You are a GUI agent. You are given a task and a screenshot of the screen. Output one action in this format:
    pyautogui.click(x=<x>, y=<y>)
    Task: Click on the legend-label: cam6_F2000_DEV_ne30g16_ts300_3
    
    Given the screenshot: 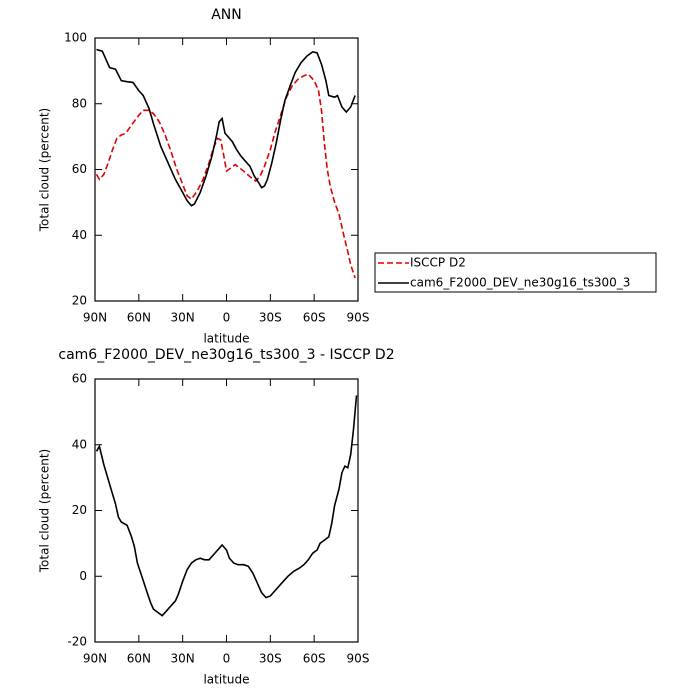 What is the action you would take?
    pyautogui.click(x=520, y=283)
    